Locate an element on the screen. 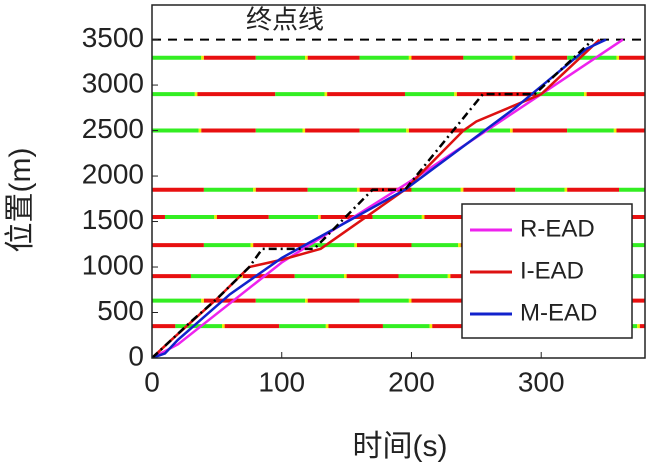  legend-label: I-EAD is located at coordinates (552, 270).